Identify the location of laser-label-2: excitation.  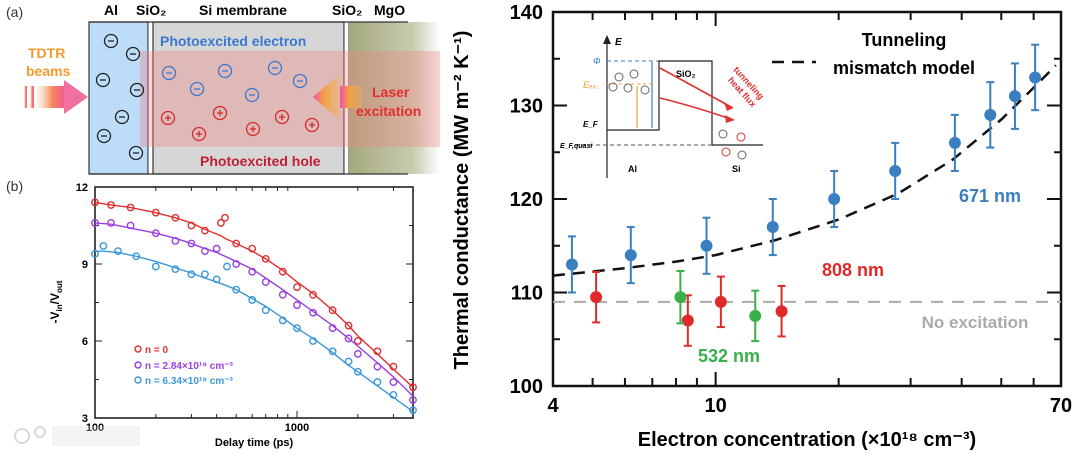
(388, 111).